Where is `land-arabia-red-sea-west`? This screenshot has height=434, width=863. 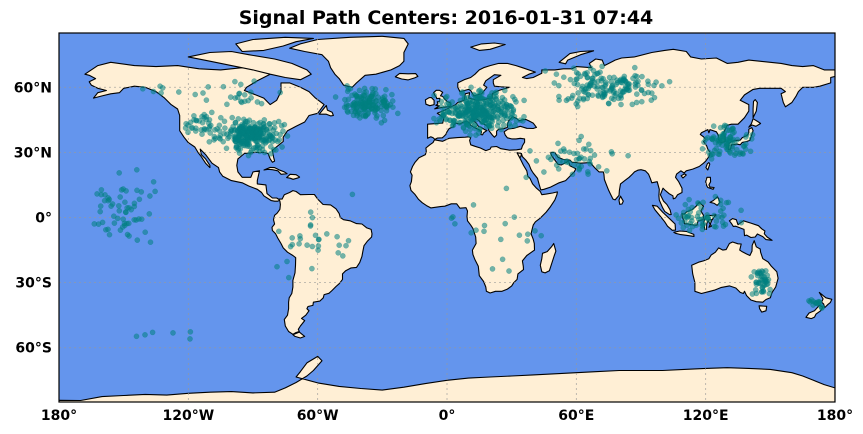
land-arabia-red-sea-west is located at coordinates (519, 155).